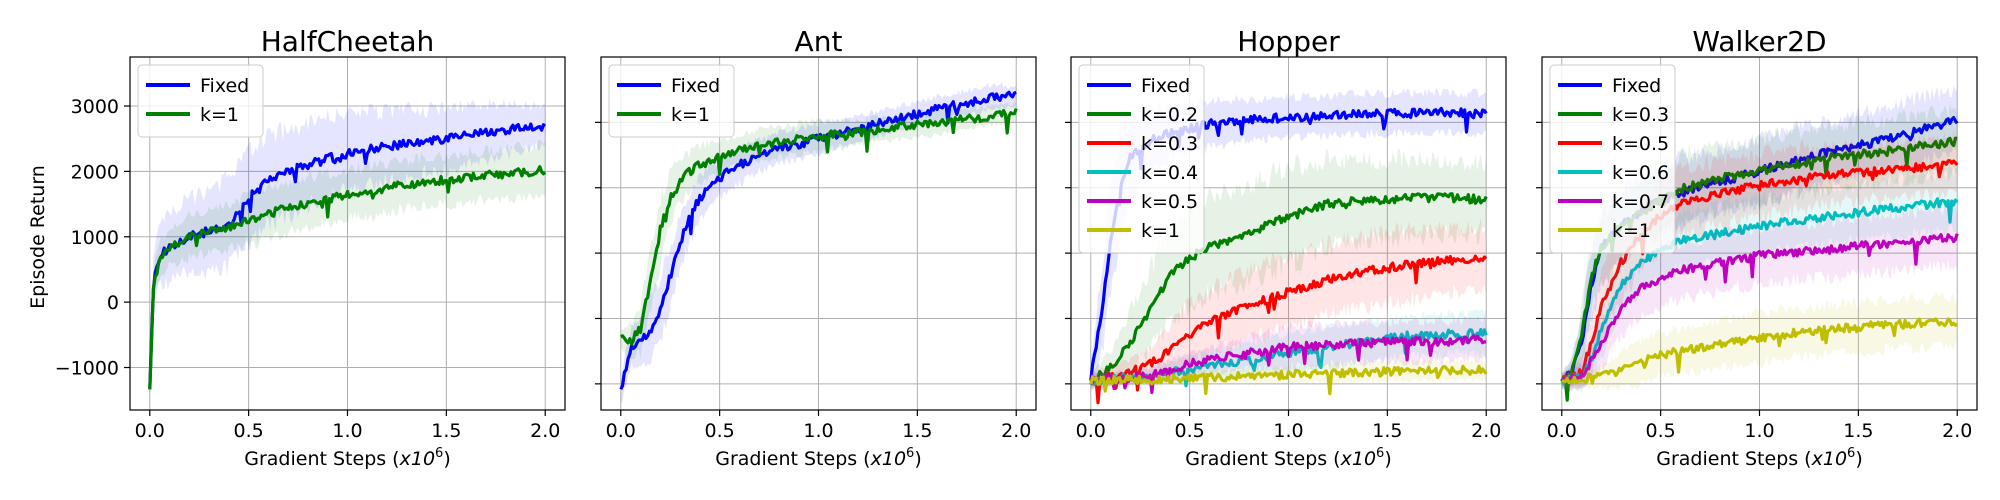  Describe the element at coordinates (38, 237) in the screenshot. I see `y-axis-label: Episode Return` at that location.